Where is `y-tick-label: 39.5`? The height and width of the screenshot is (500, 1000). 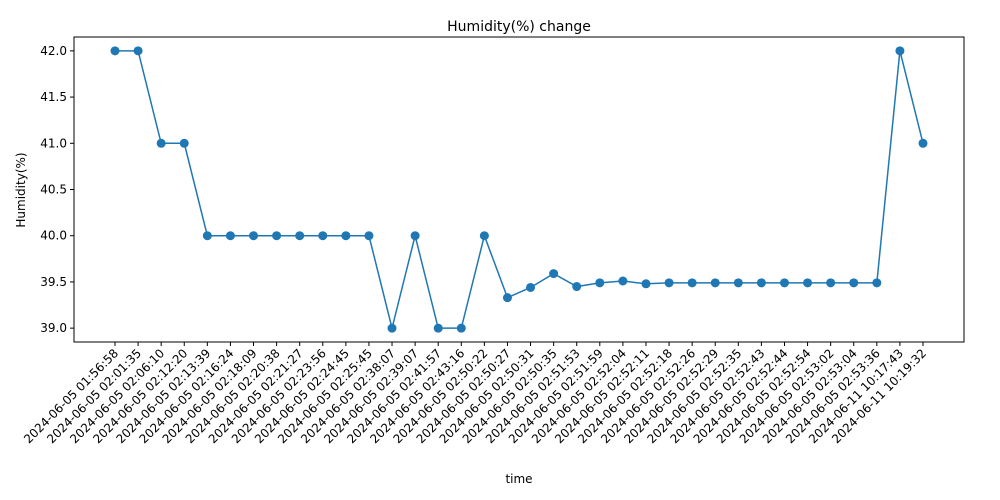 y-tick-label: 39.5 is located at coordinates (53, 282).